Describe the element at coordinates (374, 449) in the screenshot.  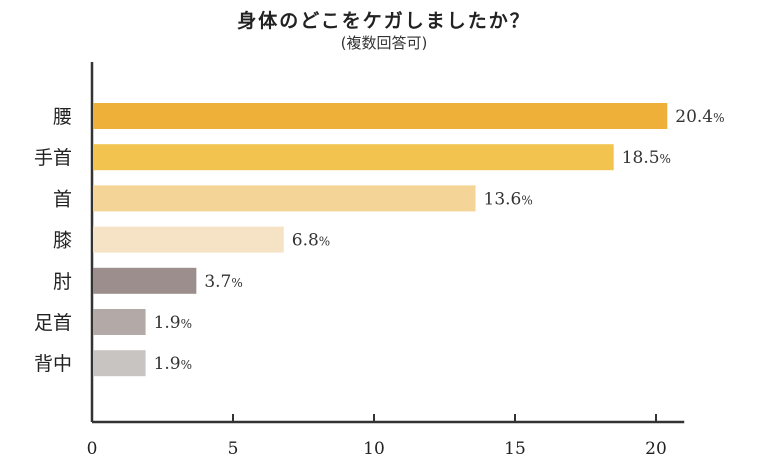
I see `x-tick-label: 10` at that location.